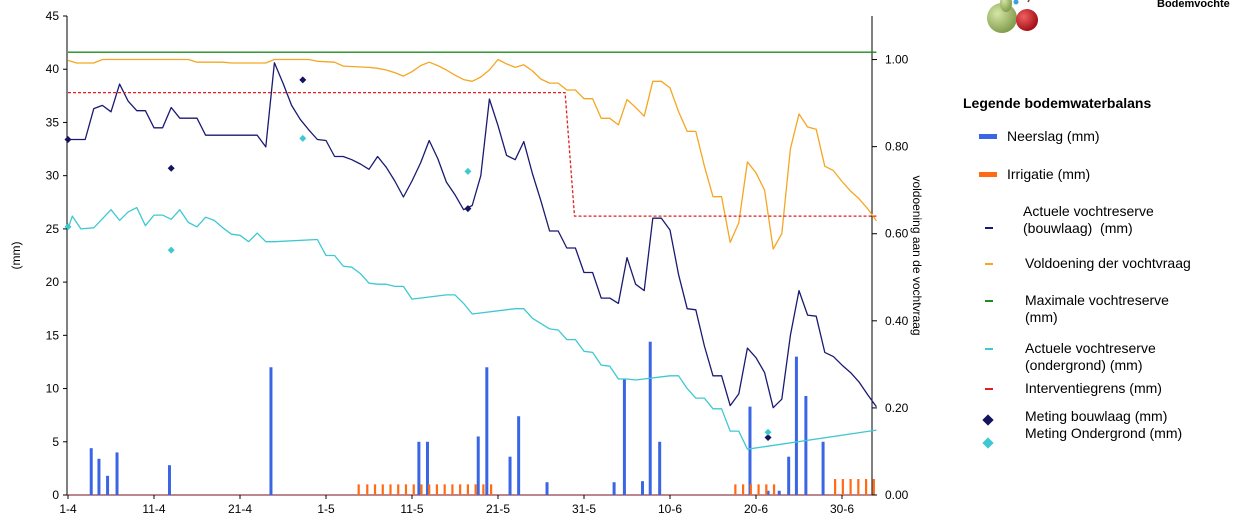  I want to click on y2-tick-label: 0.00, so click(897, 495).